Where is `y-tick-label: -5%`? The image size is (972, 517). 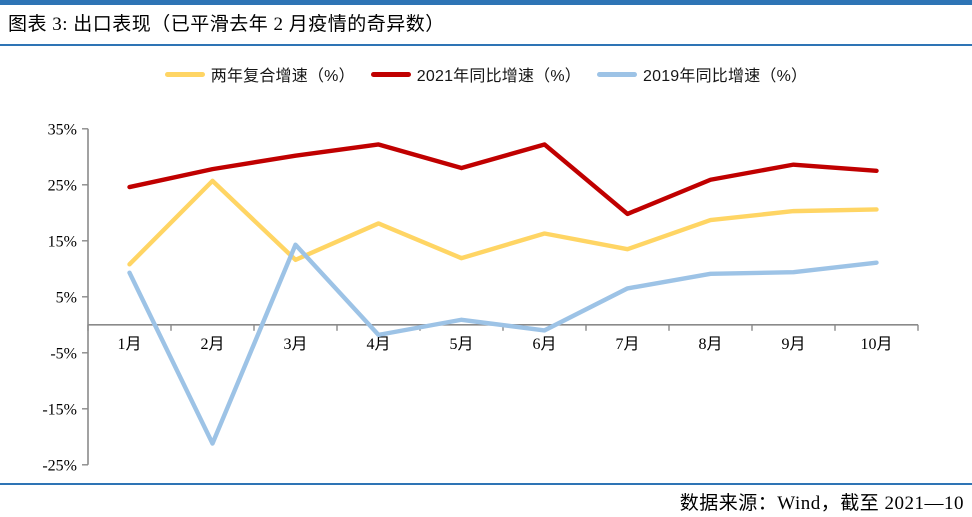 y-tick-label: -5% is located at coordinates (63, 353).